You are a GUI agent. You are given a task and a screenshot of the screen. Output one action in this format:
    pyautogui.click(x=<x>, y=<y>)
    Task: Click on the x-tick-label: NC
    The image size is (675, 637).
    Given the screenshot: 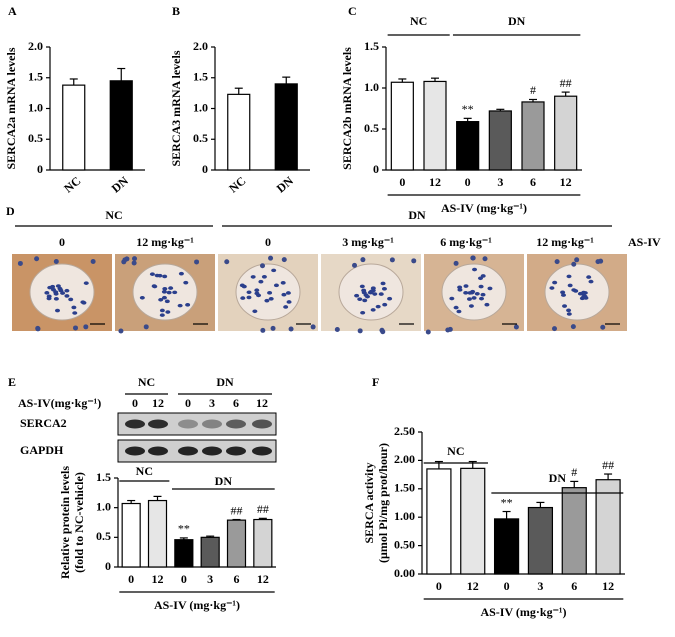 What is the action you would take?
    pyautogui.click(x=237, y=185)
    